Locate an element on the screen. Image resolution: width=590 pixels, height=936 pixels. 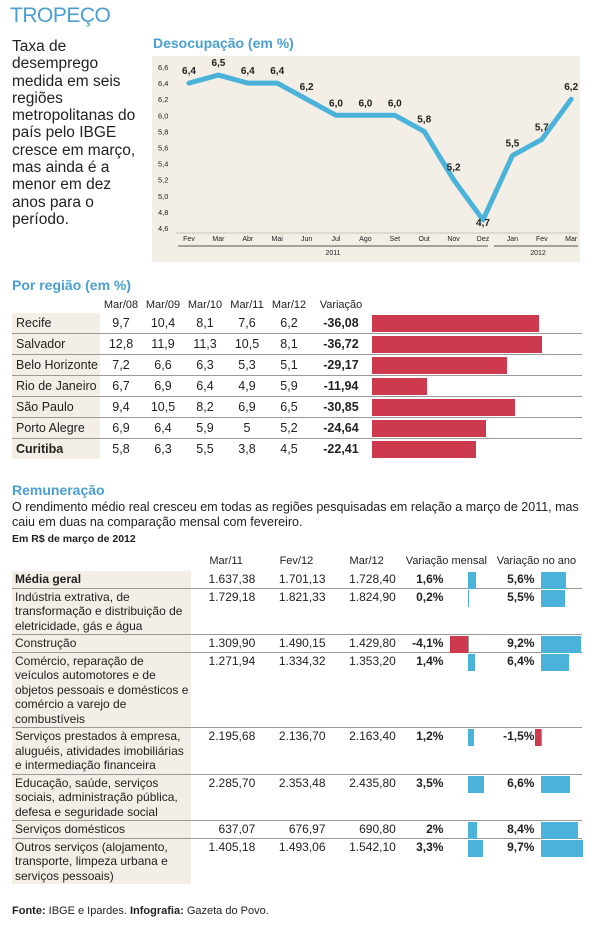
region-table-header: Mar/08 Mar/09 Mar/10 Mar/11 Mar/12 Variação is located at coordinates (297, 304).